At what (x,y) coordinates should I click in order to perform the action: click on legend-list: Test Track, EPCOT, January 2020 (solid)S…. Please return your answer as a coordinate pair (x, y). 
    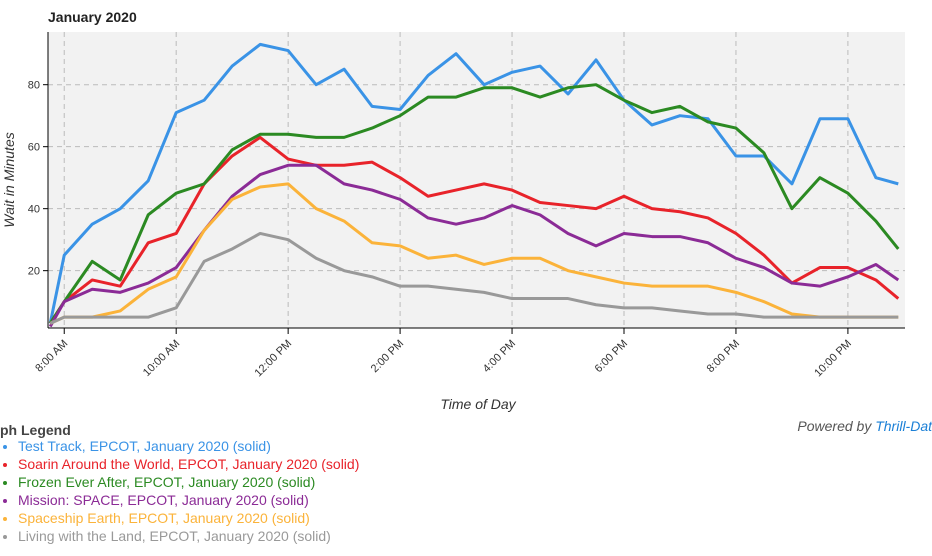
    Looking at the image, I should click on (179, 491).